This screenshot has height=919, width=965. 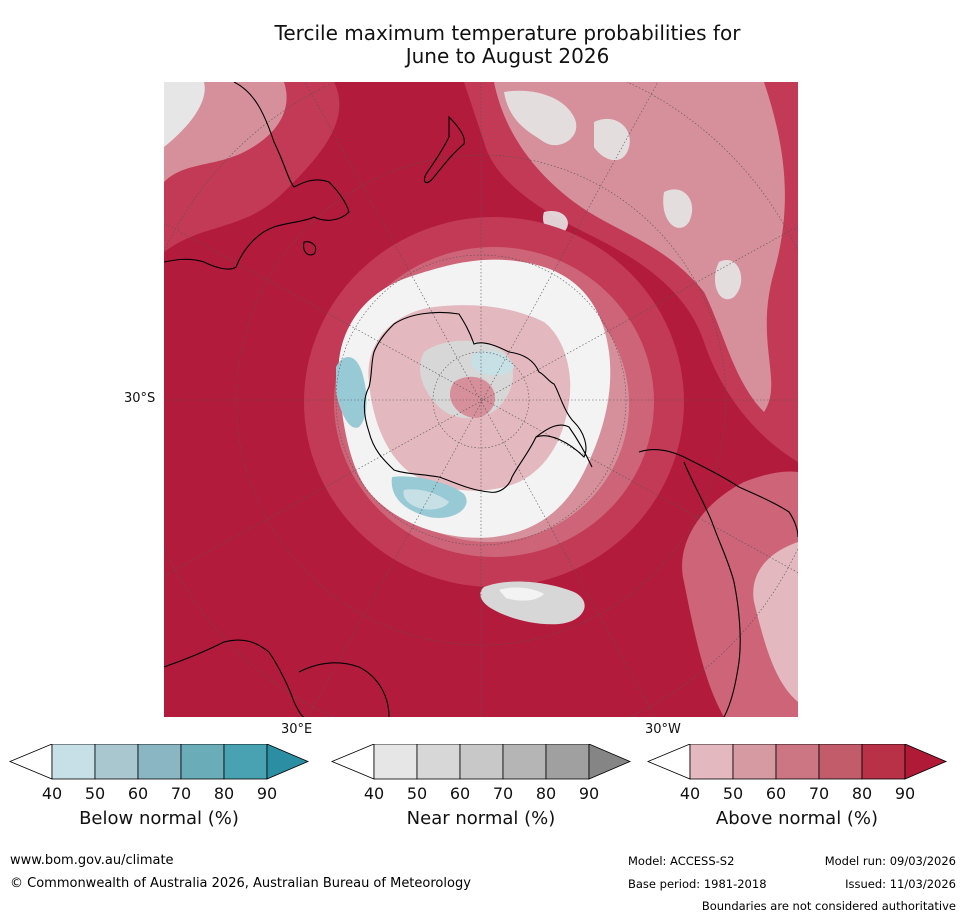 I want to click on colorbar-near-segments, so click(x=481, y=762).